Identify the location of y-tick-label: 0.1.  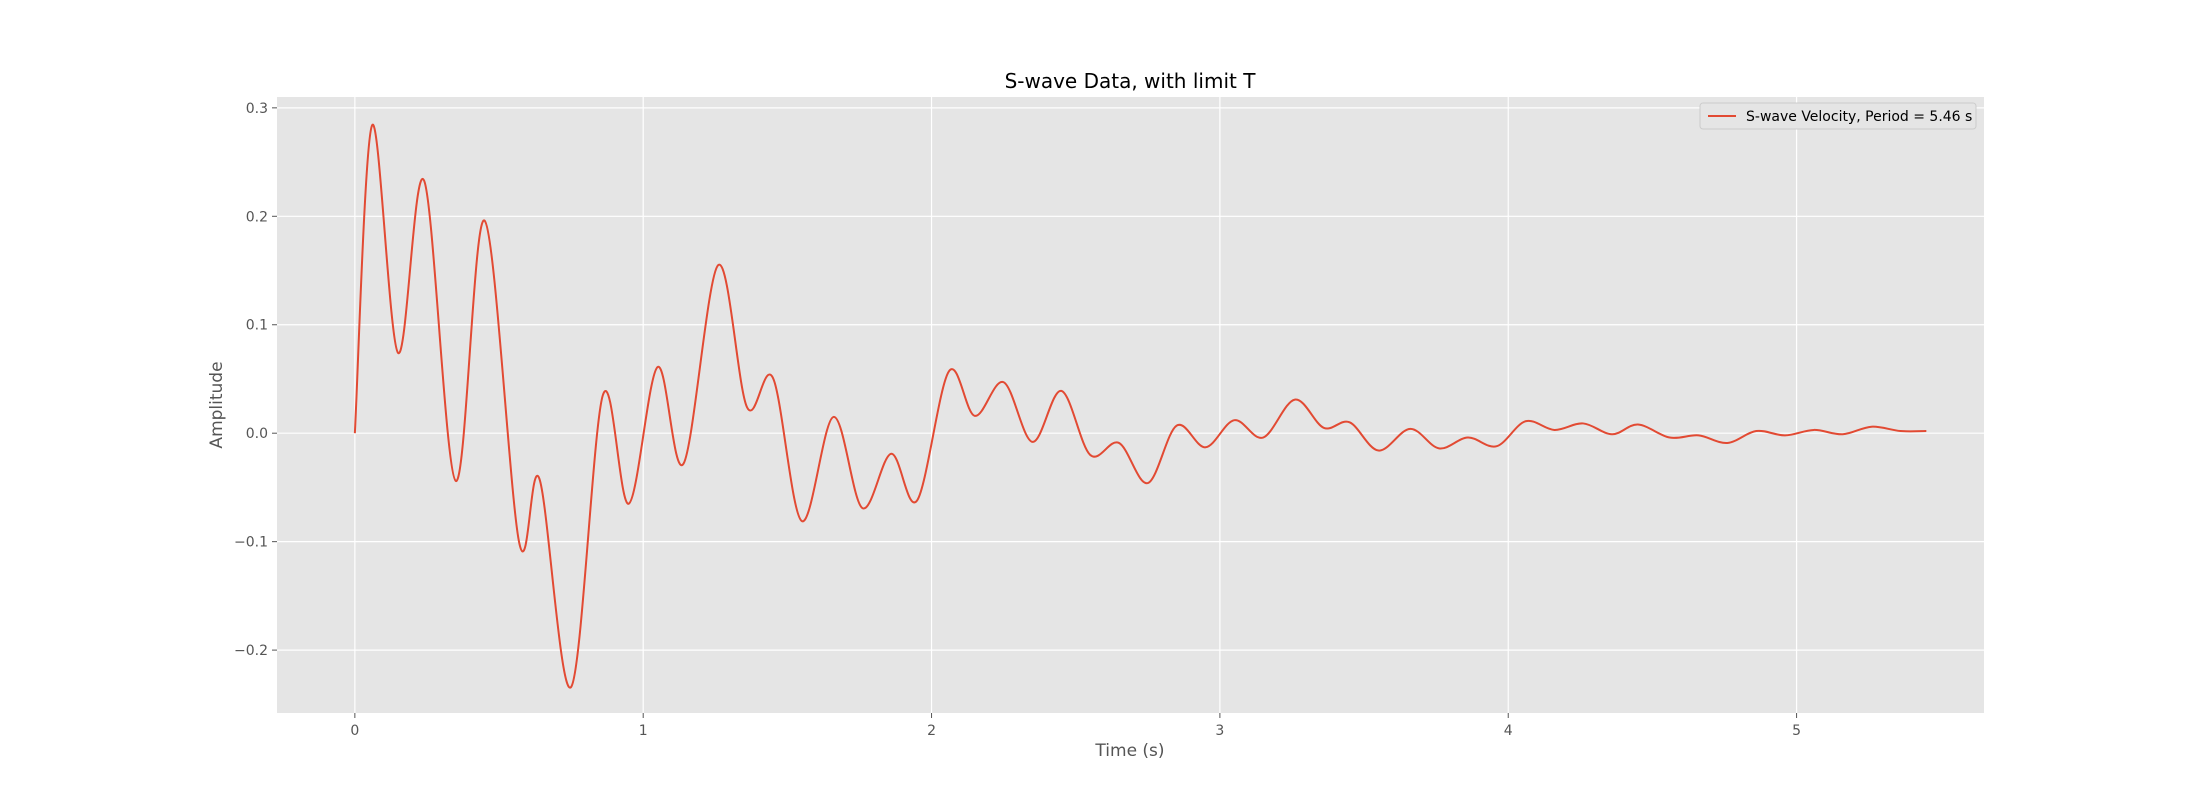
(257, 326).